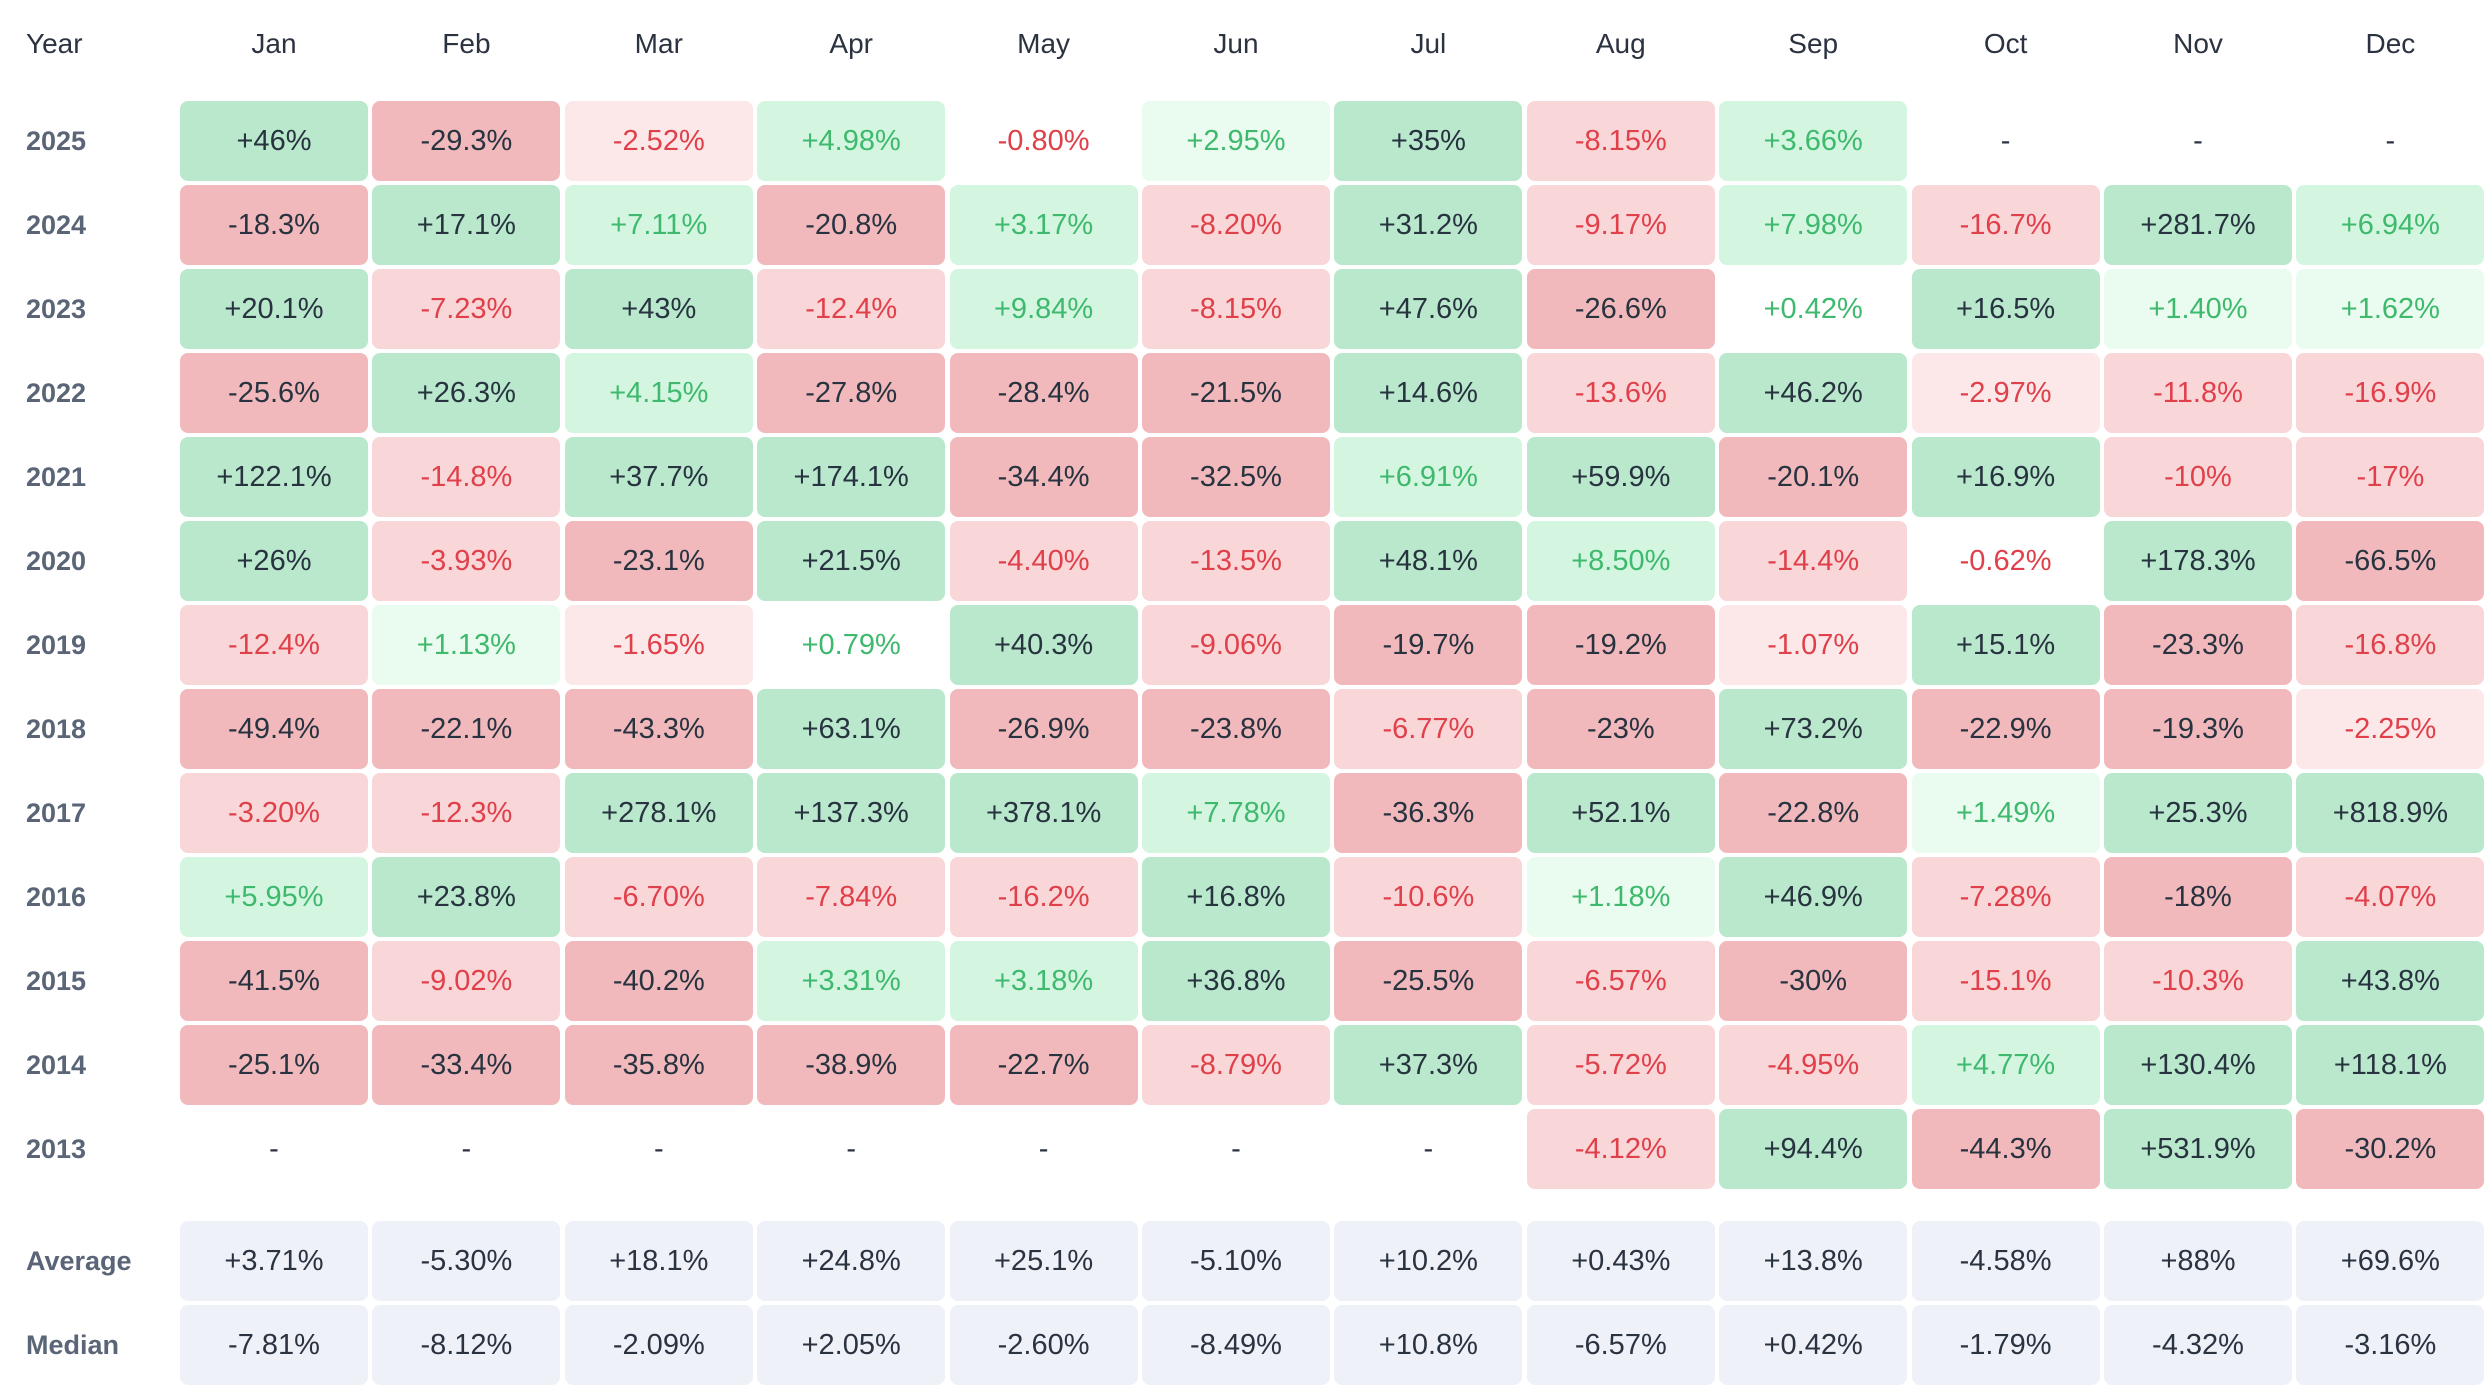 This screenshot has height=1394, width=2492. Describe the element at coordinates (2005, 981) in the screenshot. I see `heatmap-cell: -15.1%` at that location.